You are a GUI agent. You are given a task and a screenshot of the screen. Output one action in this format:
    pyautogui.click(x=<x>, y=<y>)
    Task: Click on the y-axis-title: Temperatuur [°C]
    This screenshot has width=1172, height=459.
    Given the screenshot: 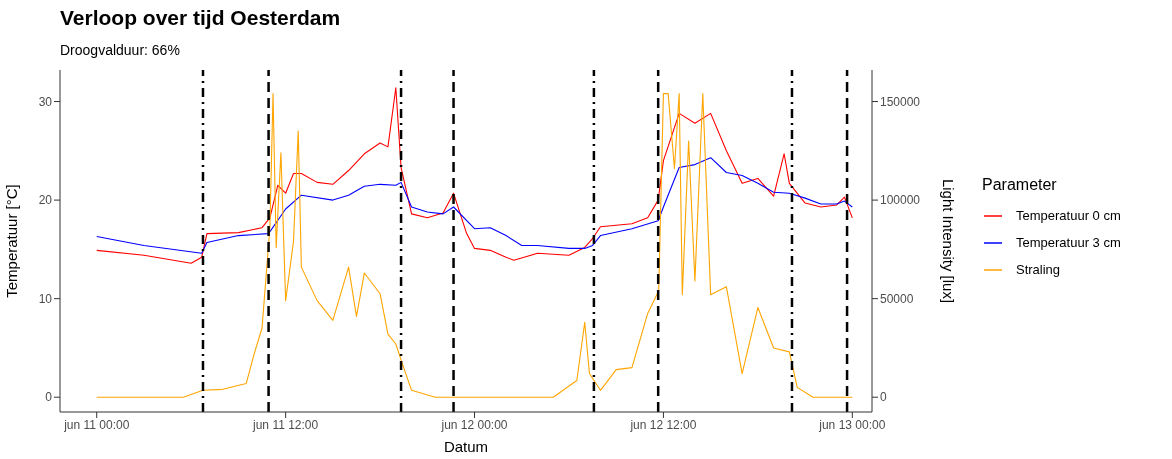 What is the action you would take?
    pyautogui.click(x=12, y=241)
    